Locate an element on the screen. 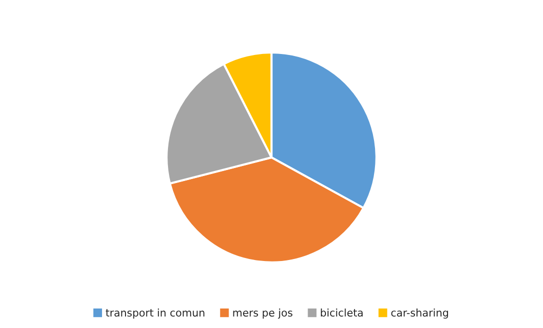  legend-label: bicicleta is located at coordinates (341, 312).